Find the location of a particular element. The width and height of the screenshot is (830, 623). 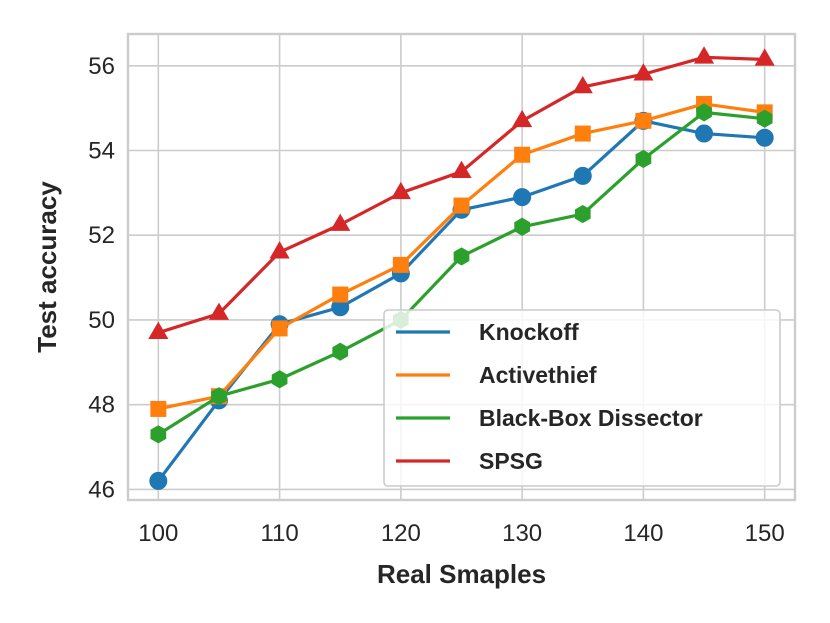

legend-box is located at coordinates (582, 398).